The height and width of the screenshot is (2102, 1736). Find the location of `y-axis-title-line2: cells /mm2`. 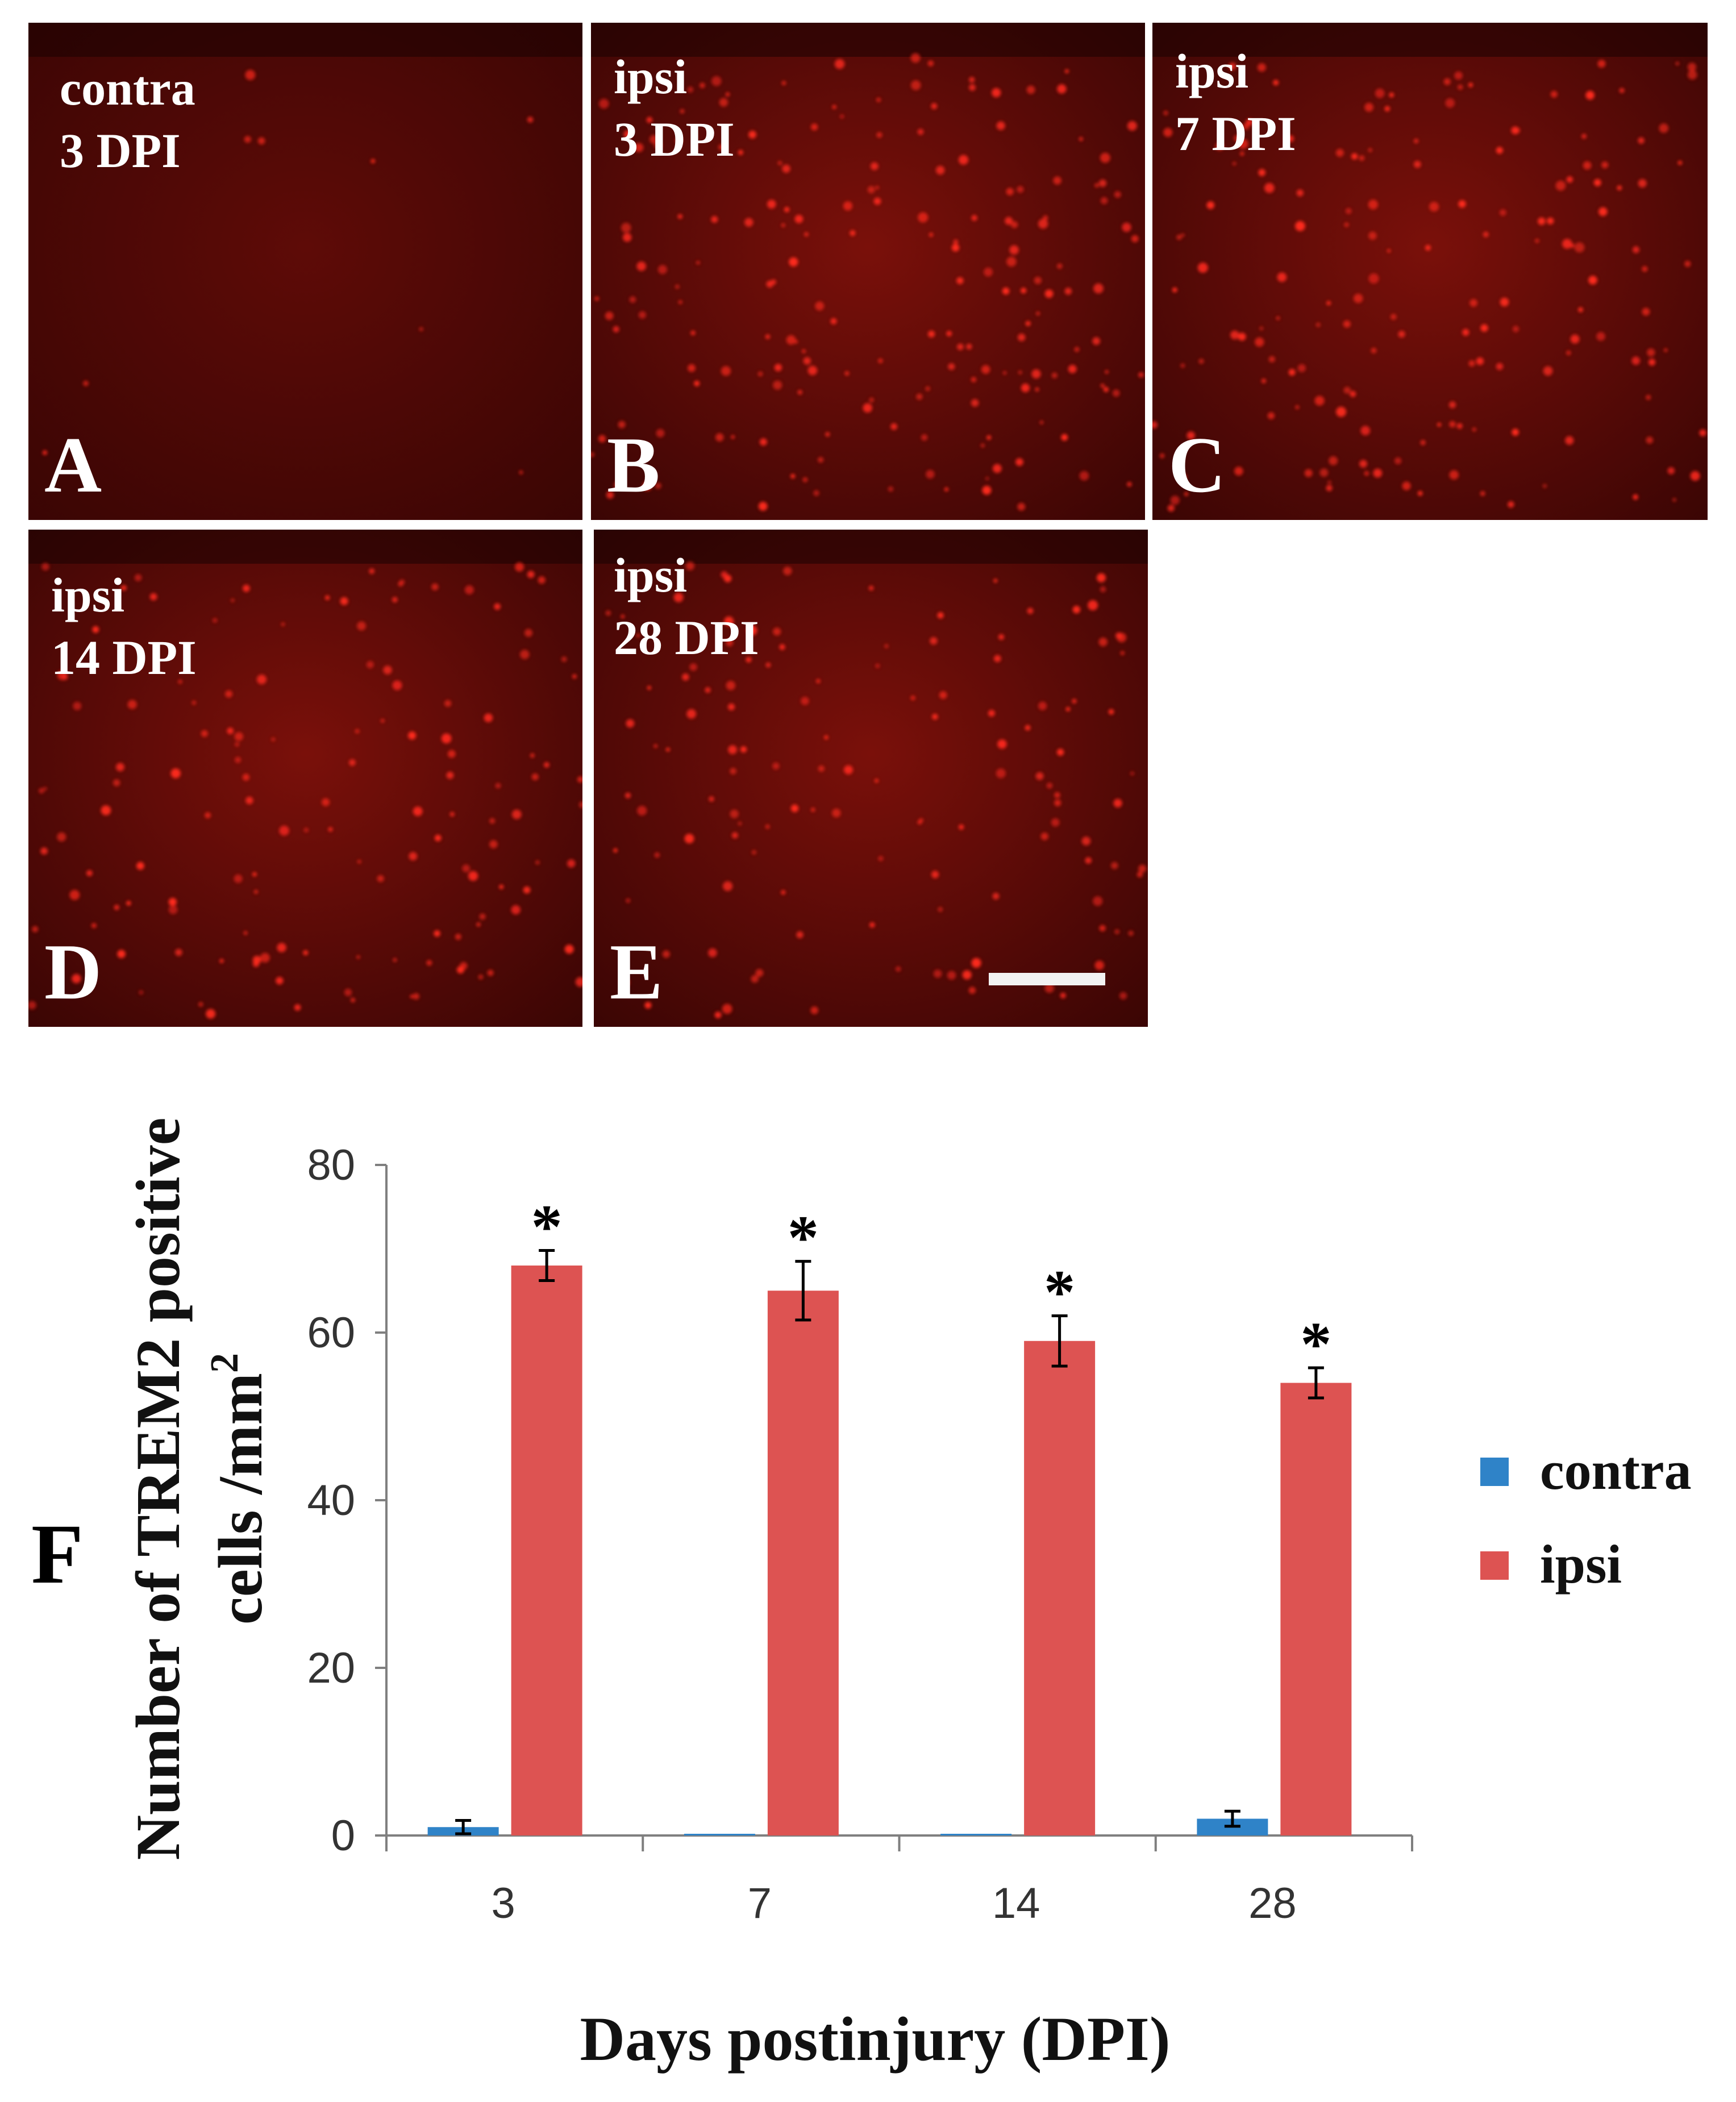

y-axis-title-line2: cells /mm2 is located at coordinates (239, 1489).